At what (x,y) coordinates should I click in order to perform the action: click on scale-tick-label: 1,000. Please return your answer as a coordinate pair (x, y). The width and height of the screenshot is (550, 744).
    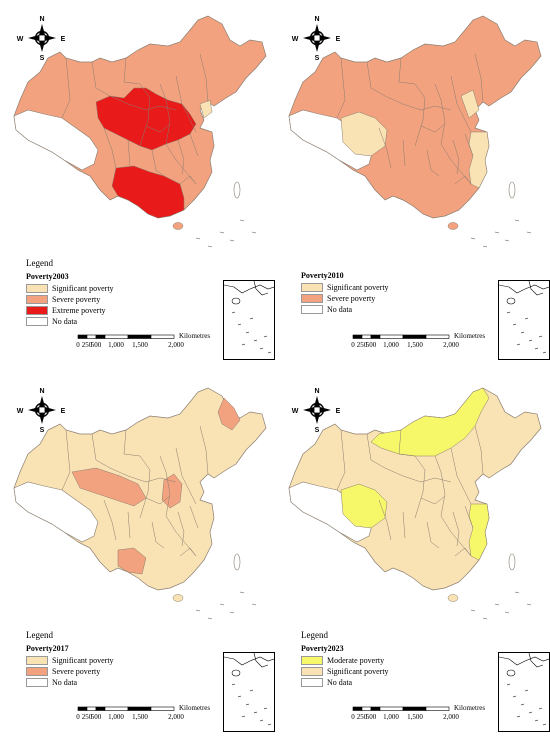
    Looking at the image, I should click on (391, 345).